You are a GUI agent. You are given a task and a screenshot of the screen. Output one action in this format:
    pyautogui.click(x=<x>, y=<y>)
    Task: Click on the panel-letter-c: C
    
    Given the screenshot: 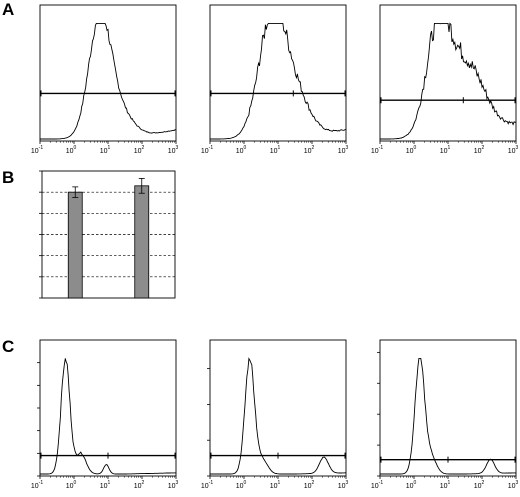 What is the action you would take?
    pyautogui.click(x=8, y=346)
    